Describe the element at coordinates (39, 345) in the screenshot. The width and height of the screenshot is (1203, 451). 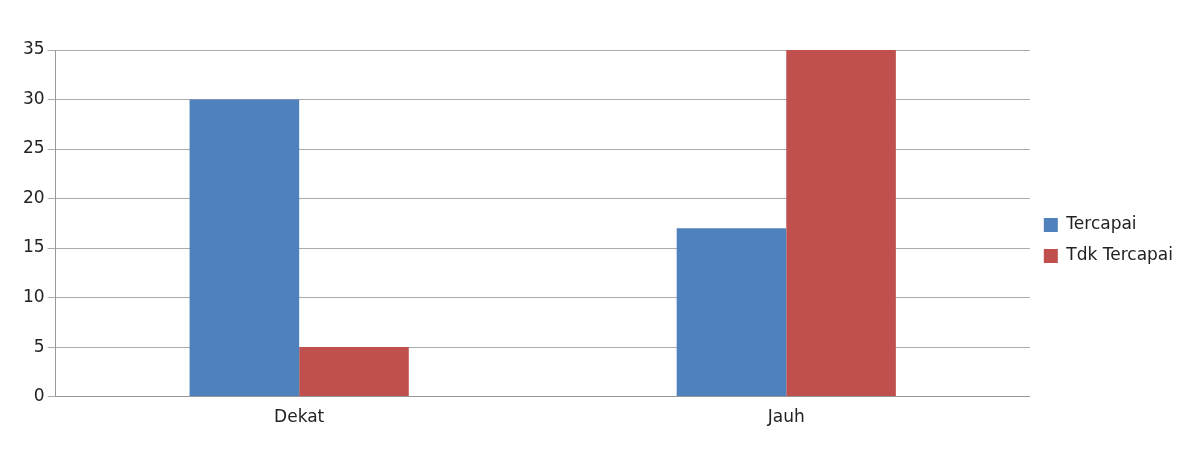
I see `y-tick-label: 5` at that location.